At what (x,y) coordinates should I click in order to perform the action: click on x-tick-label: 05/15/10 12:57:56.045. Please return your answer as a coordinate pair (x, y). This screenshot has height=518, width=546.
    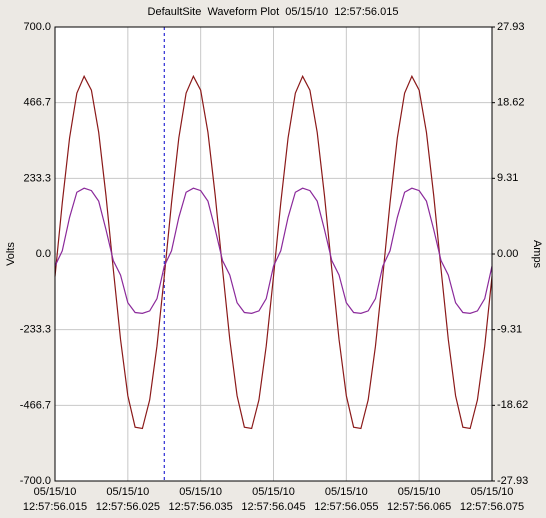
    Looking at the image, I should click on (273, 499).